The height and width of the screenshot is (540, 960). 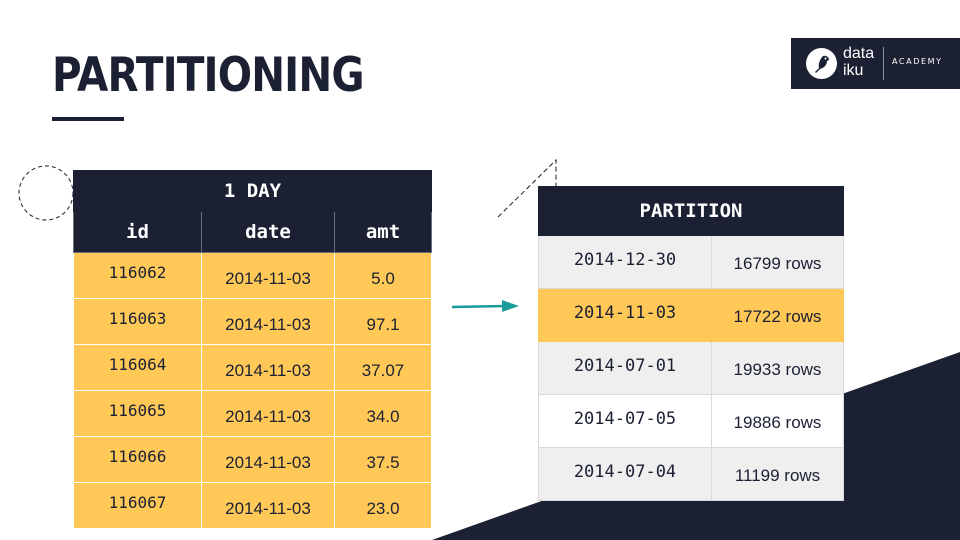 I want to click on dataiku-academy-logo: data iku ACADEMY, so click(x=875, y=63).